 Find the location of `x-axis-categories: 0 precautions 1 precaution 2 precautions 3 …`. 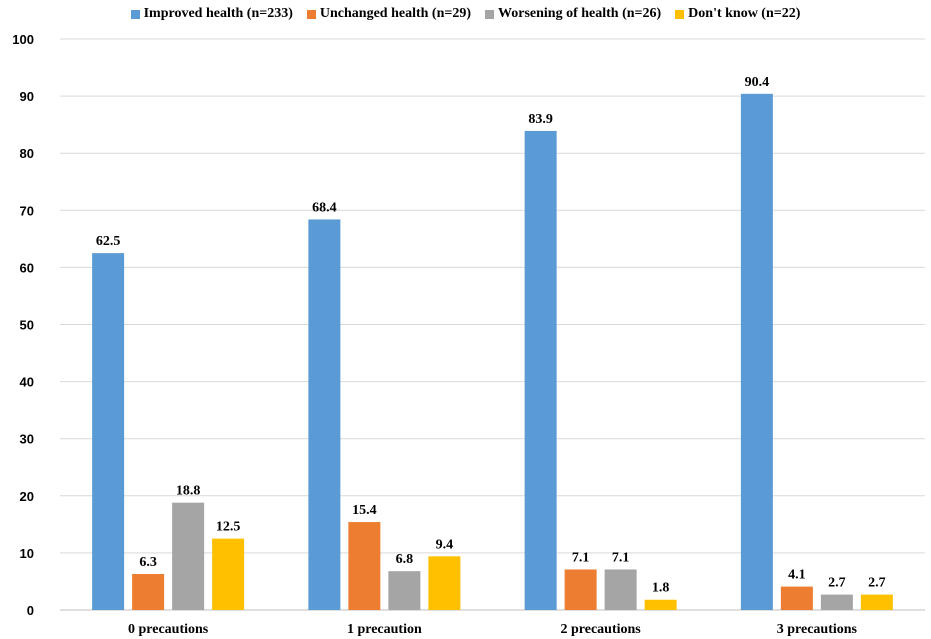

x-axis-categories: 0 precautions 1 precaution 2 precautions 3 … is located at coordinates (493, 629).